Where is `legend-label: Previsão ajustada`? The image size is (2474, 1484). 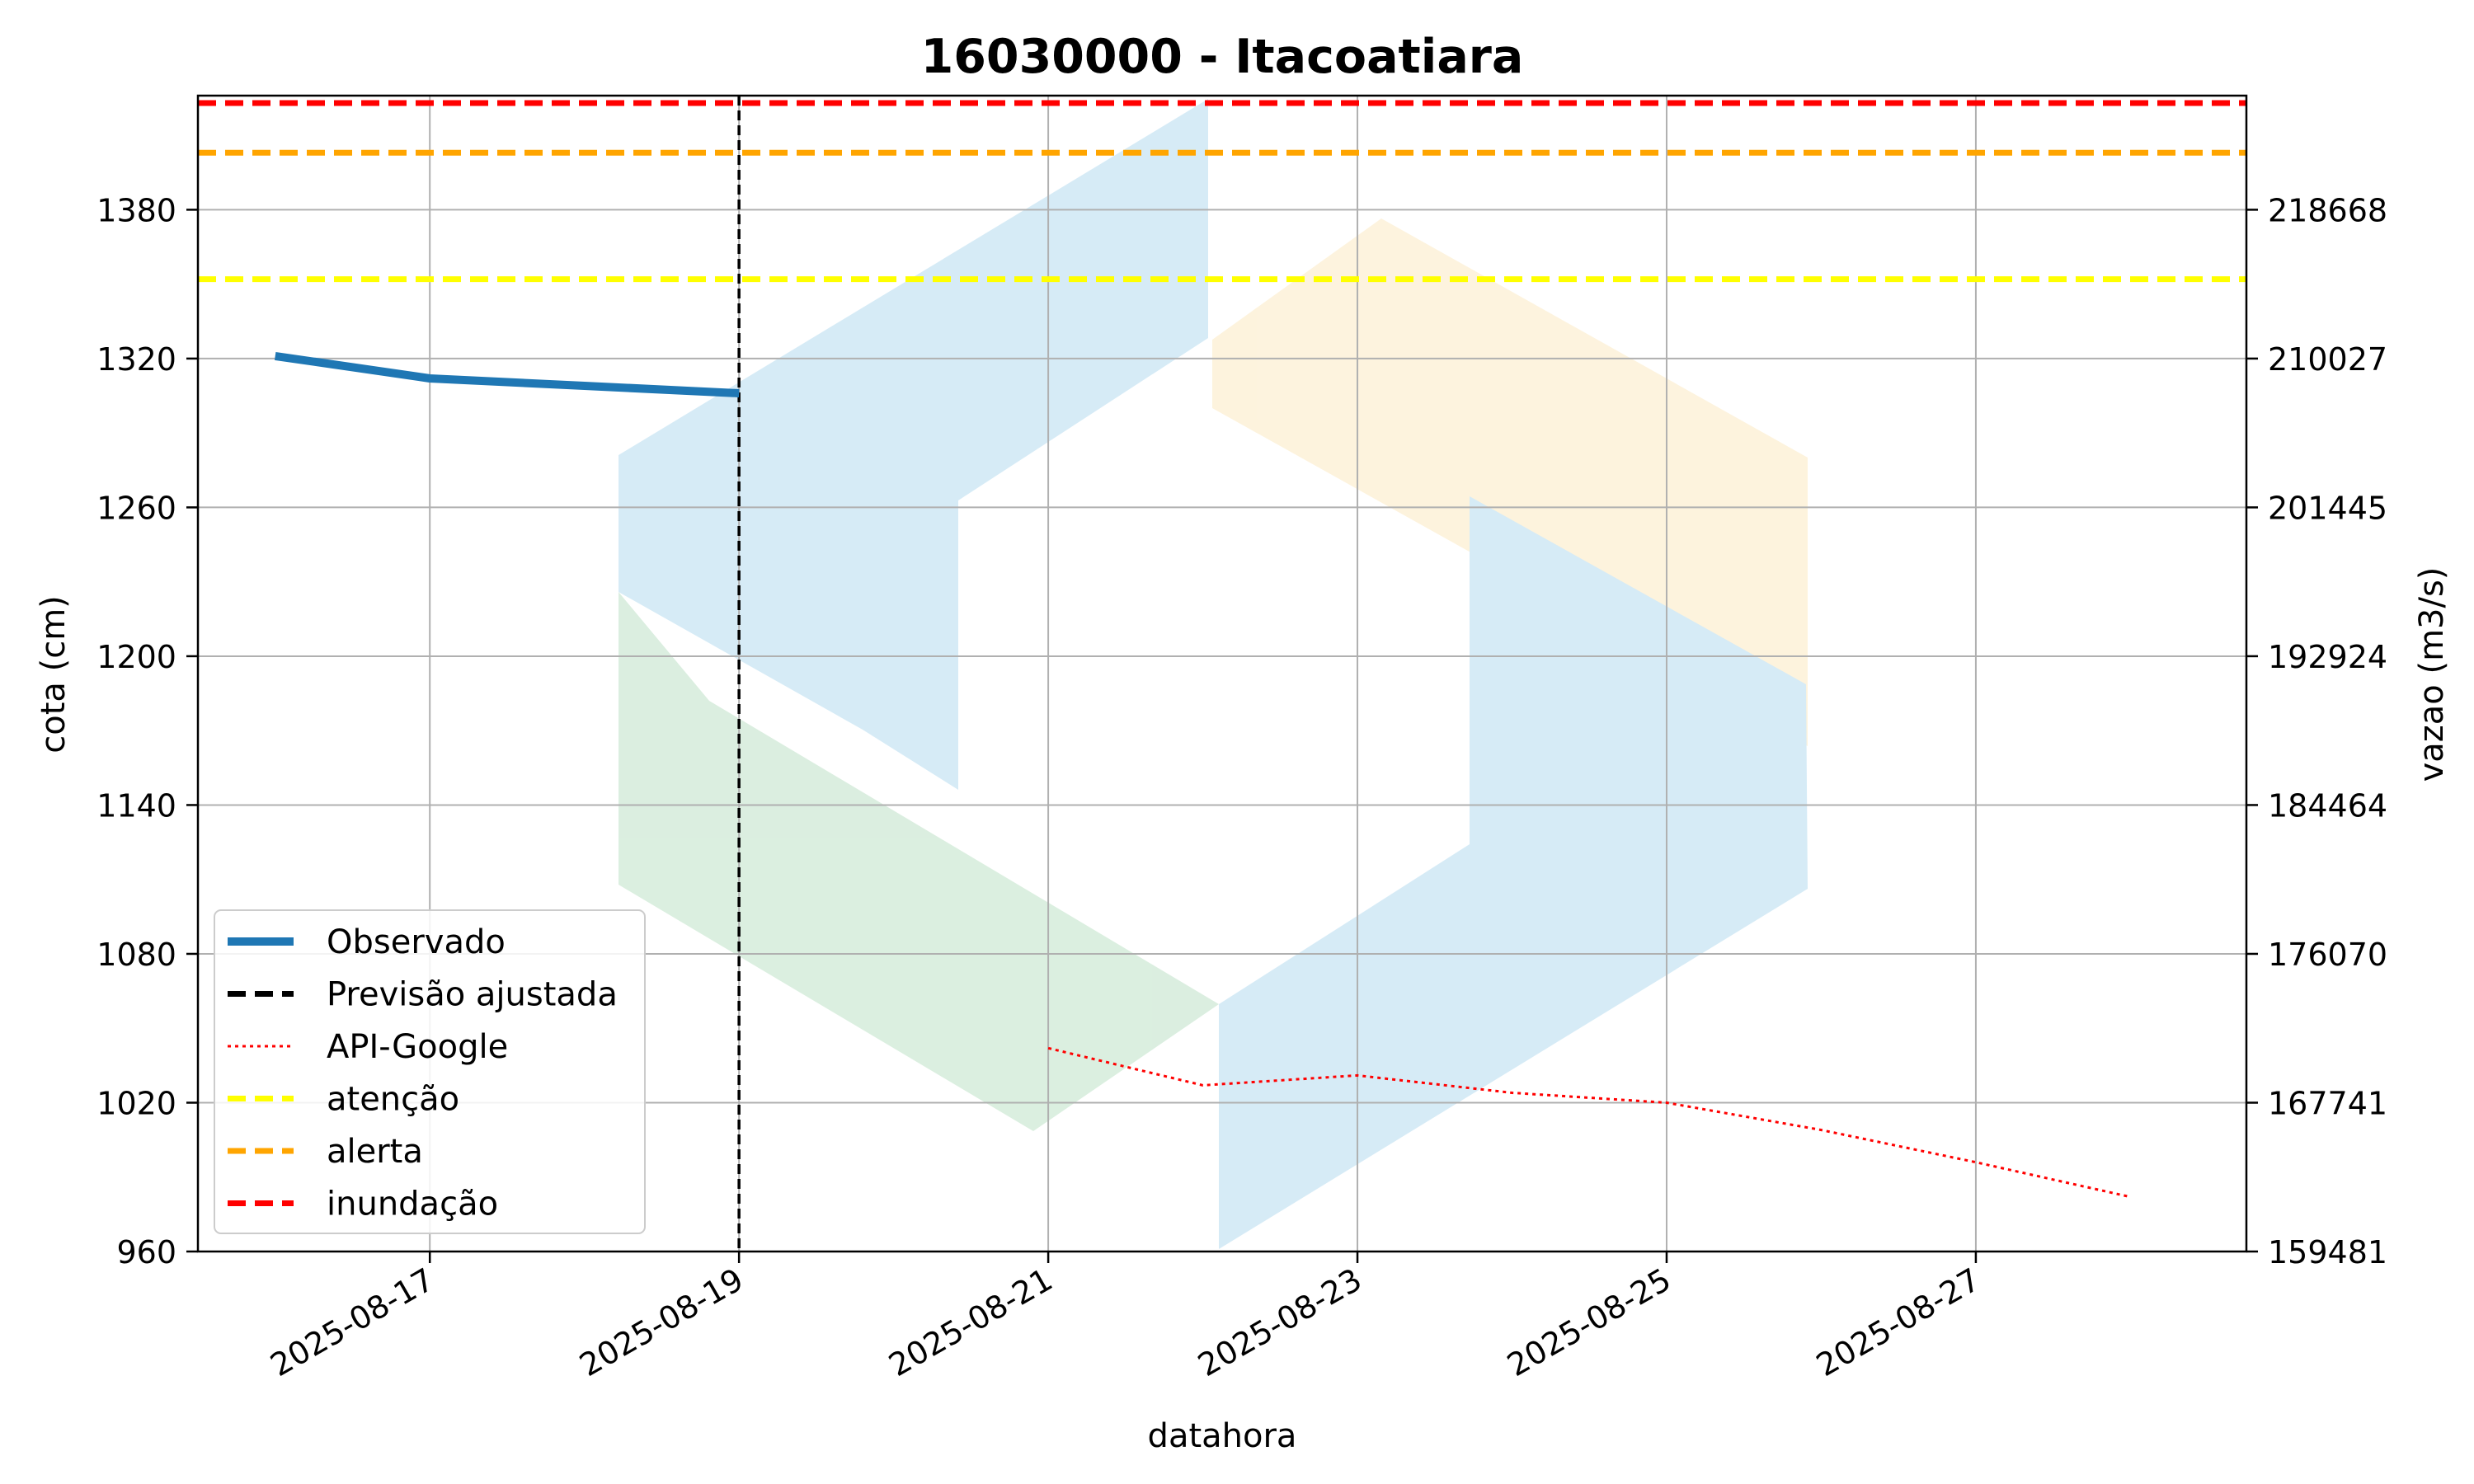
legend-label: Previsão ajustada is located at coordinates (472, 995).